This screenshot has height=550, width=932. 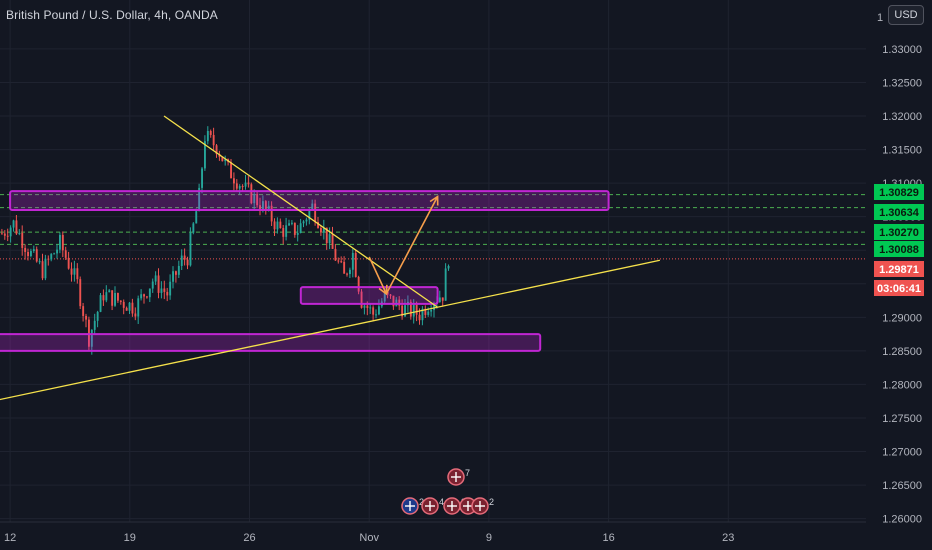 What do you see at coordinates (899, 289) in the screenshot?
I see `svg-text: 03:06:41` at bounding box center [899, 289].